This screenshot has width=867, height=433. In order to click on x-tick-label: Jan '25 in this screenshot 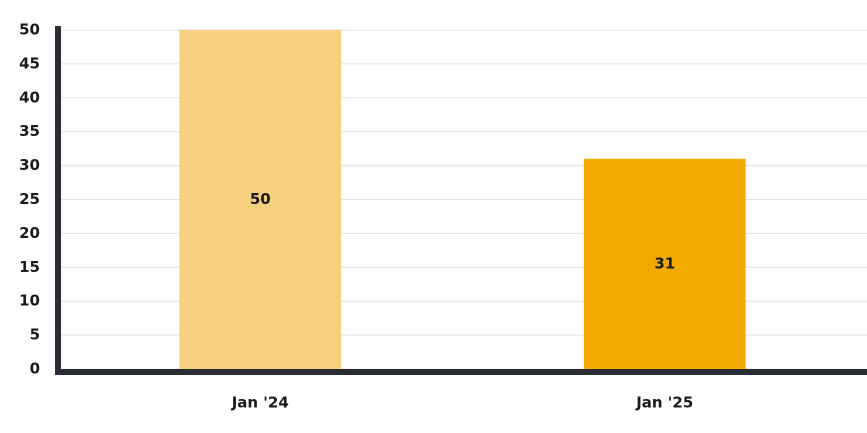, I will do `click(664, 403)`.